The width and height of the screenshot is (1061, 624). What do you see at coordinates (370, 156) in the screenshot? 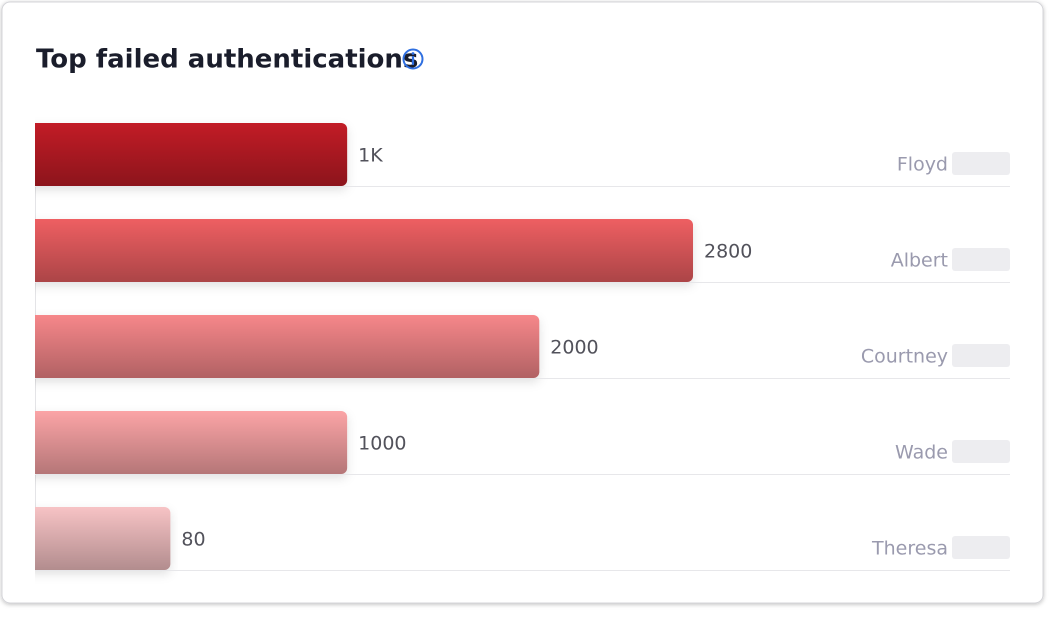
I see `value-label: 1K` at bounding box center [370, 156].